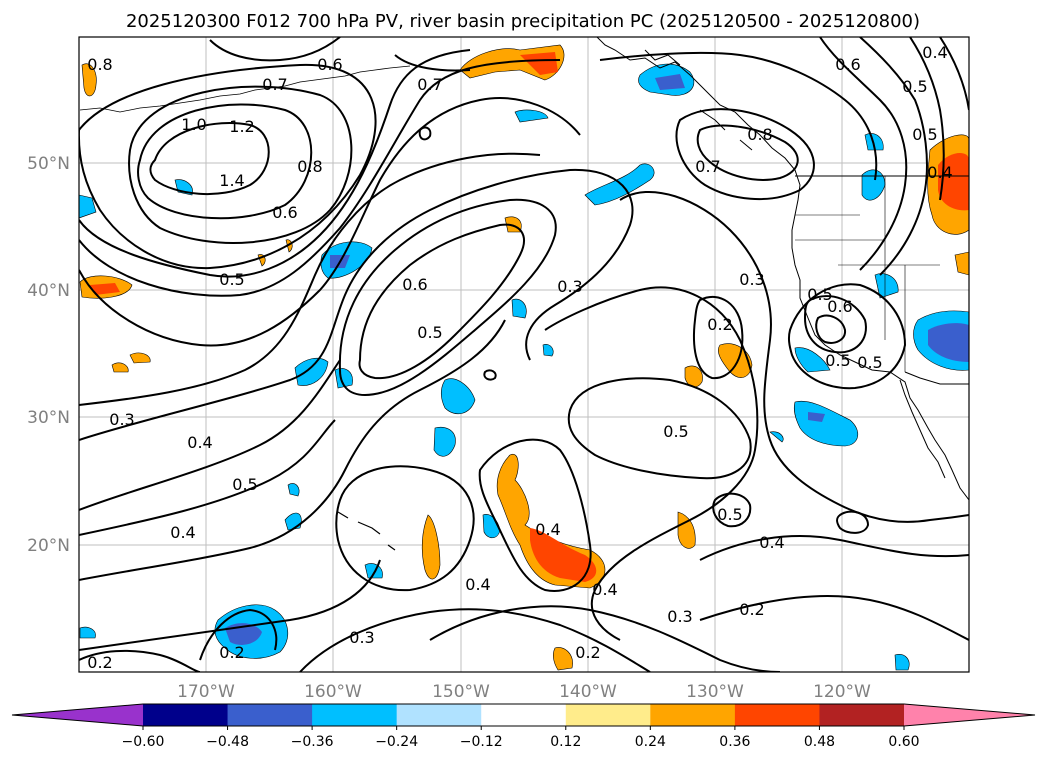 The image size is (1047, 765). I want to click on pv-contour-0-6-ne, so click(863, 154).